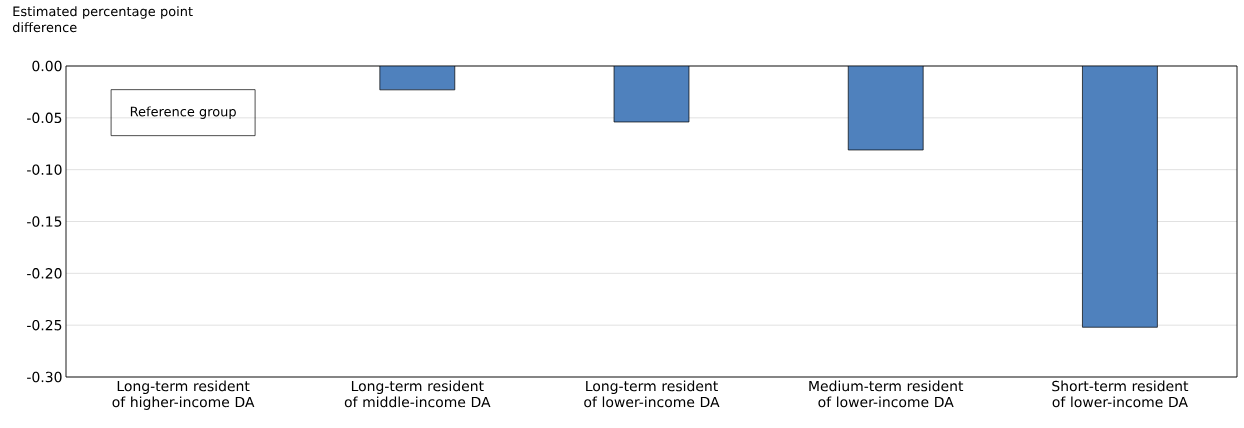 The width and height of the screenshot is (1244, 428). I want to click on y-tick-label: -0.05, so click(44, 118).